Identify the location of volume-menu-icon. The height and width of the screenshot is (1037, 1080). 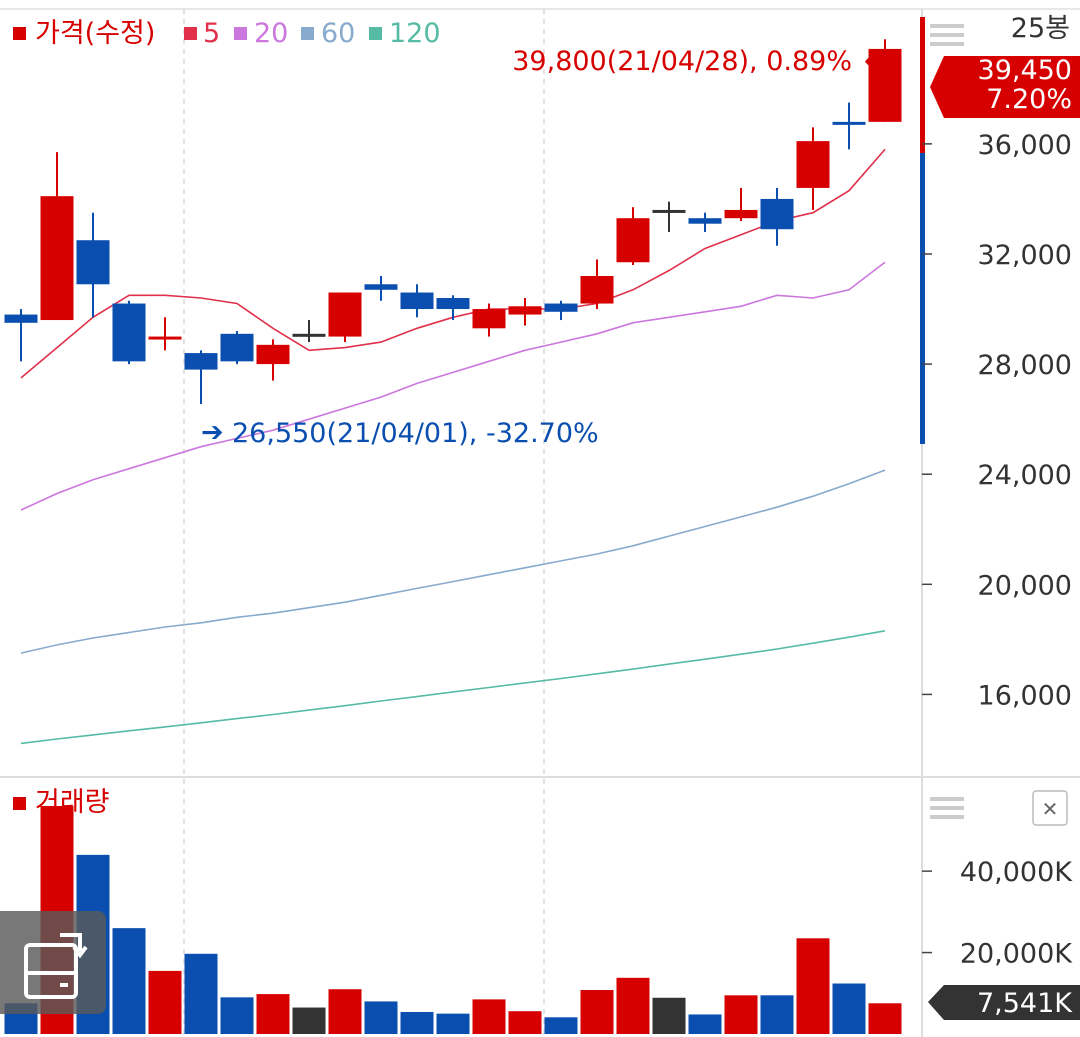
(947, 808).